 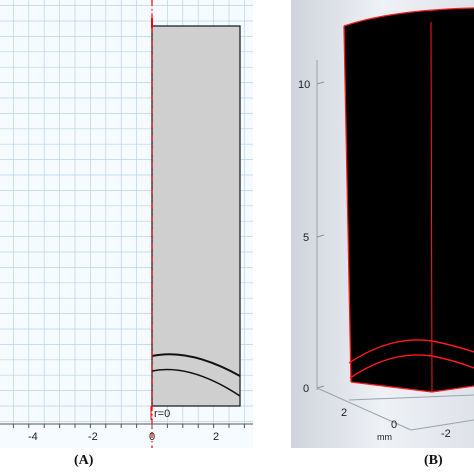 I want to click on x-tick-label: -4, so click(x=33, y=437).